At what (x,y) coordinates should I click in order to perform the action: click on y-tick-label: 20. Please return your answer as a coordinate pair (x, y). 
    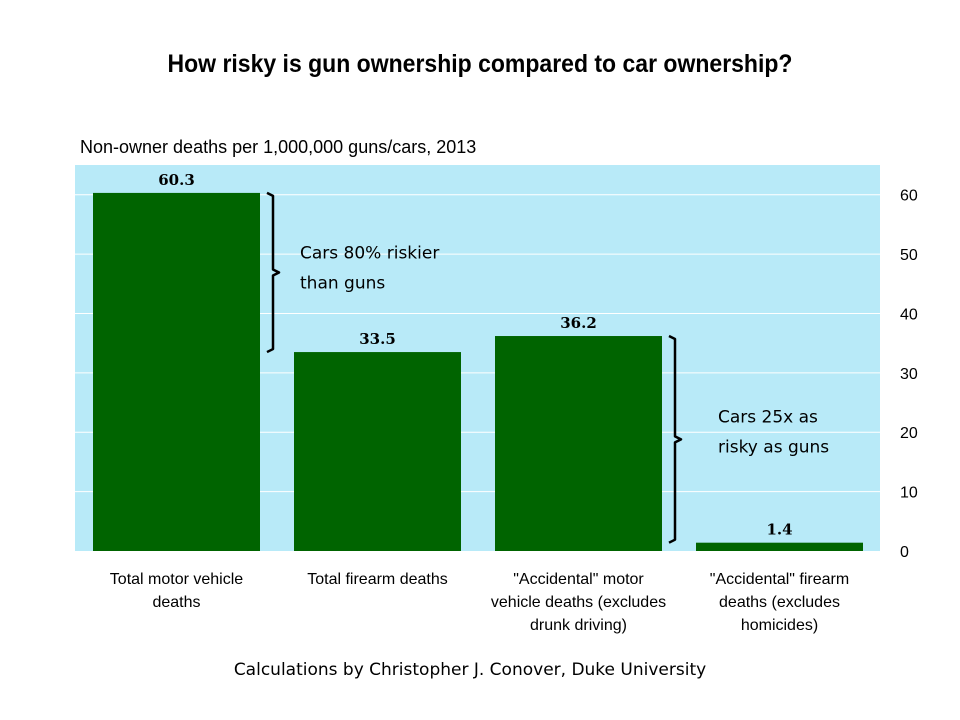
    Looking at the image, I should click on (909, 433).